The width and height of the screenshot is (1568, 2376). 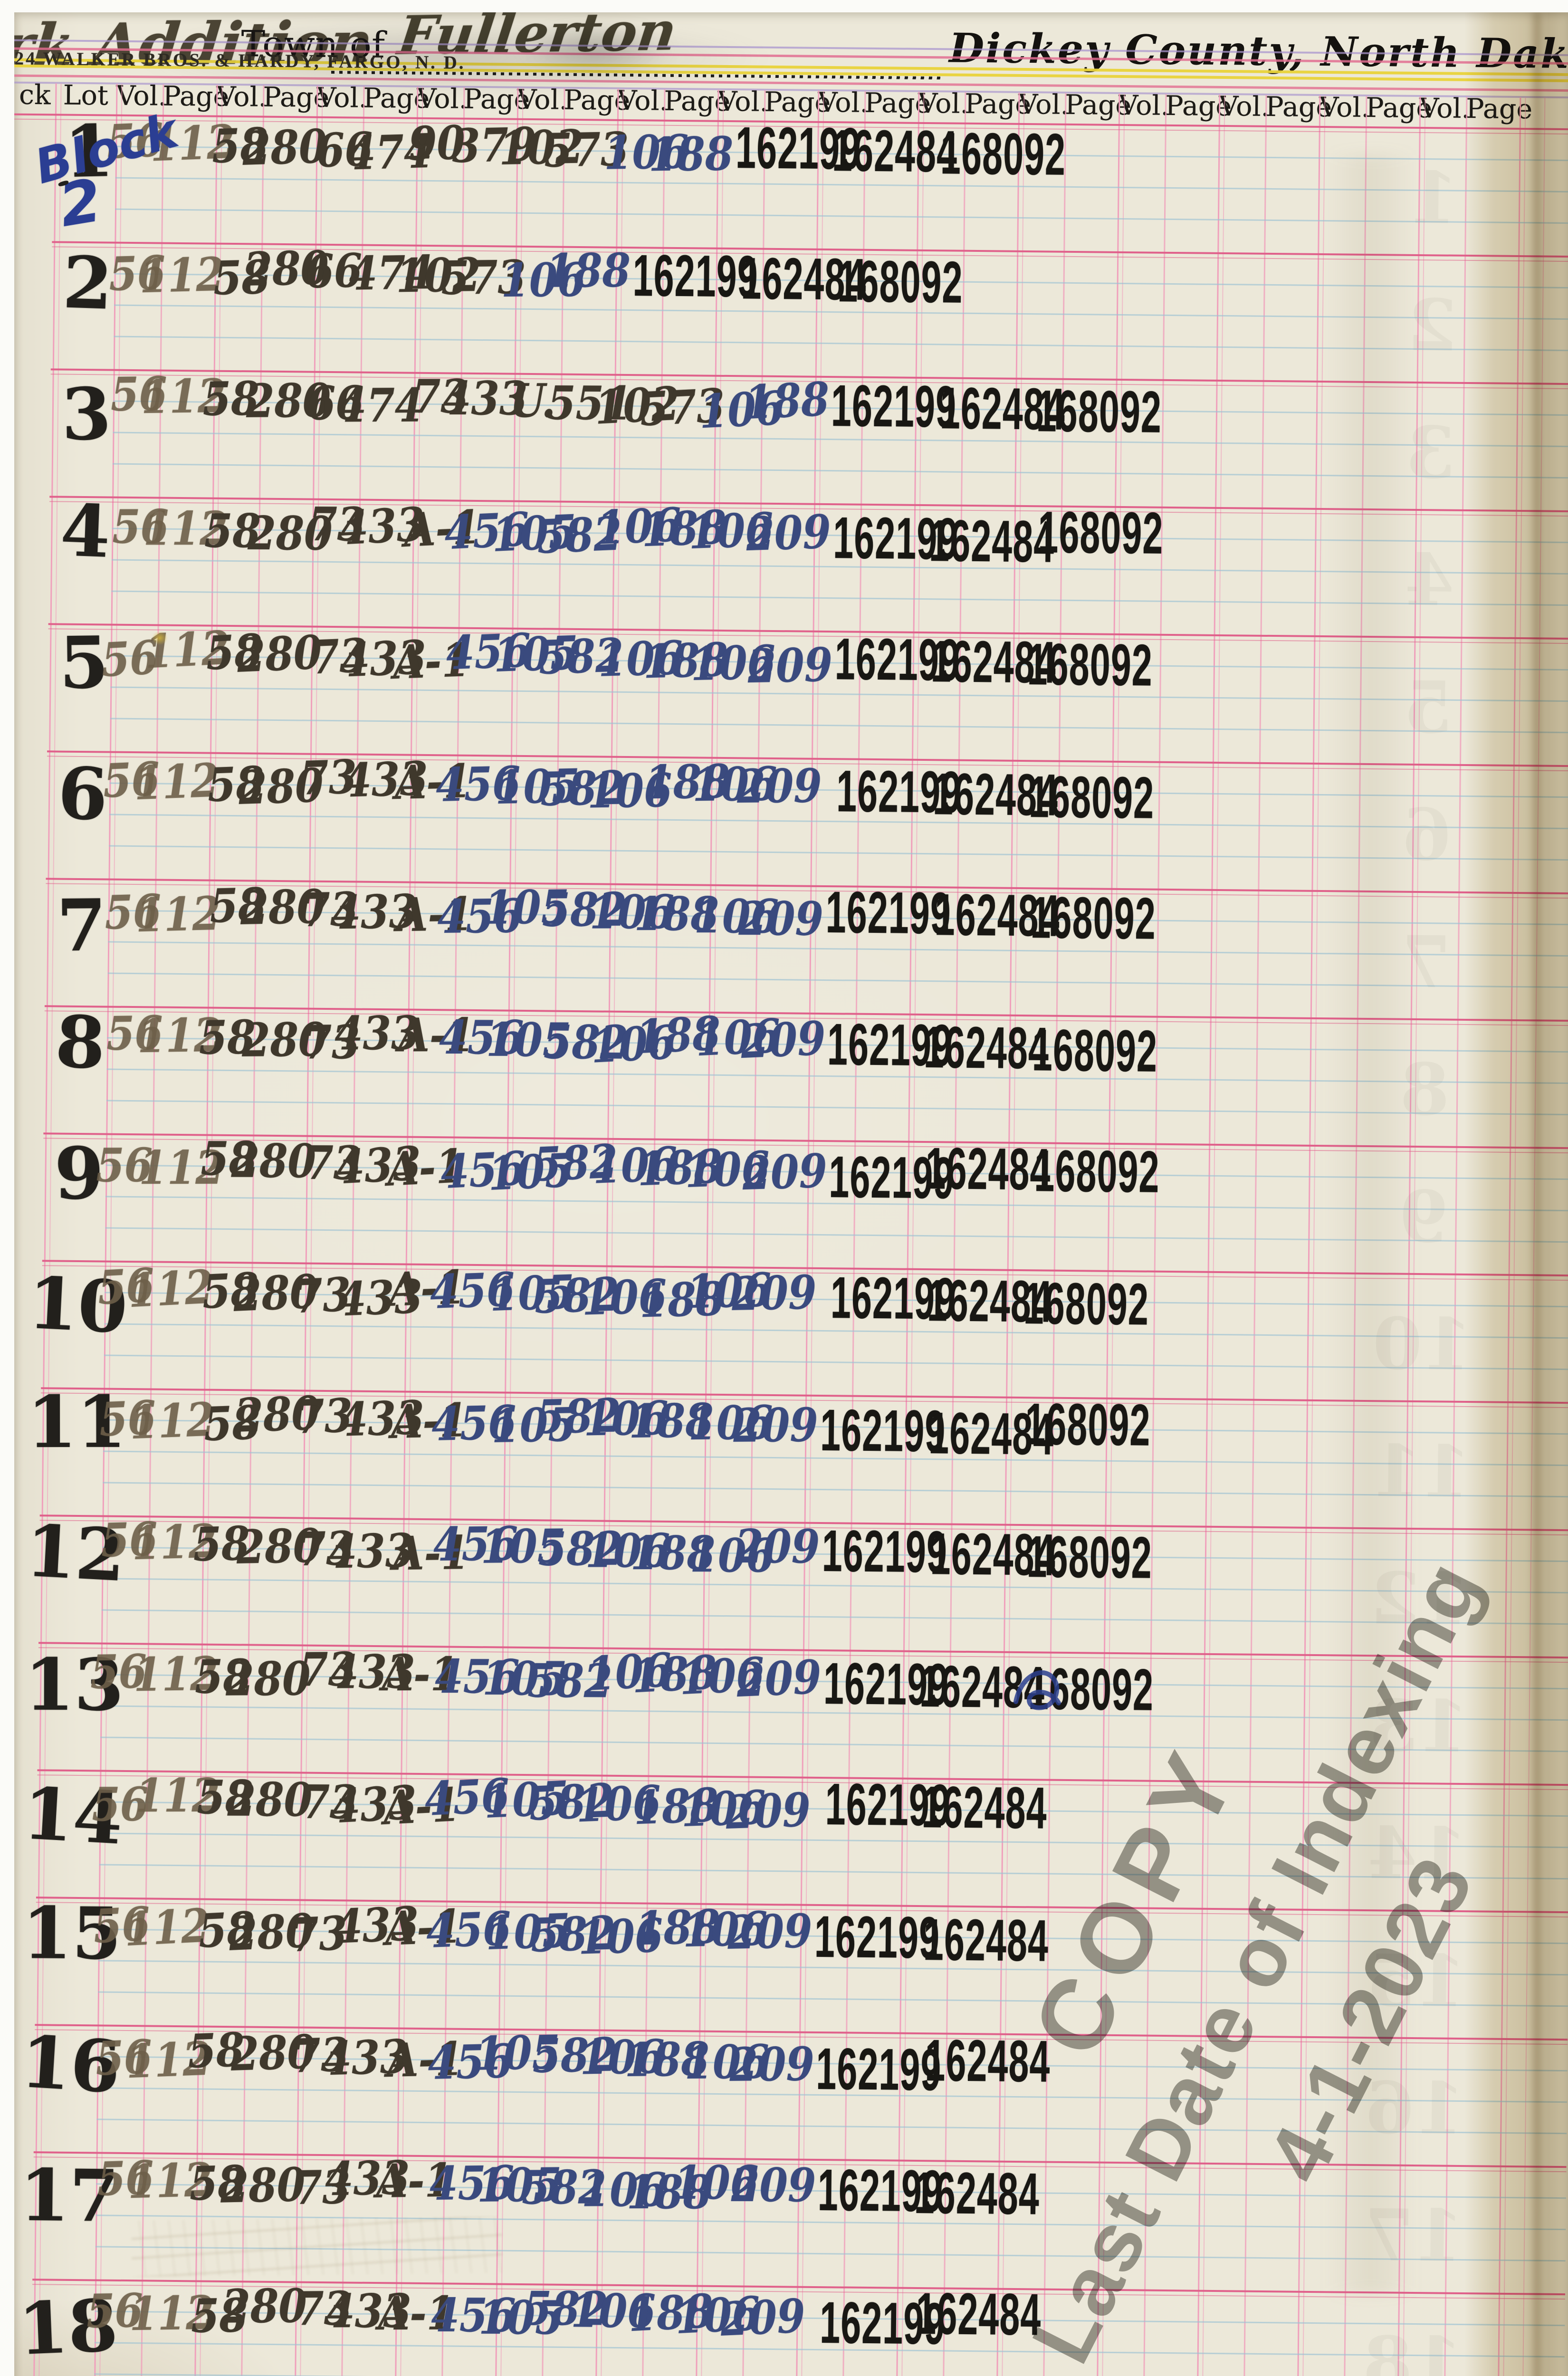 What do you see at coordinates (454, 57) in the screenshot?
I see `scan-smudge` at bounding box center [454, 57].